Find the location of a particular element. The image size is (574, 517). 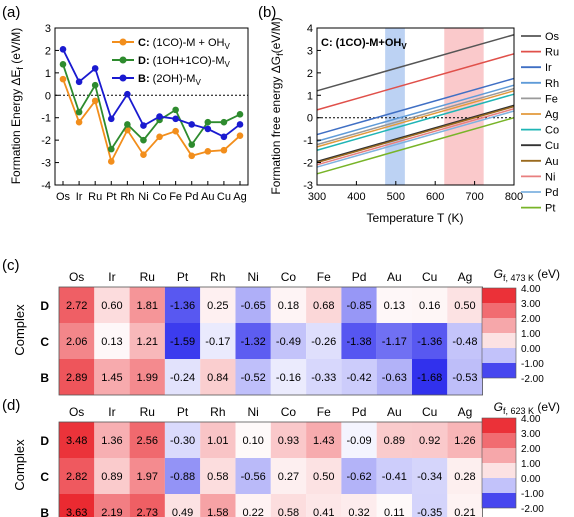

data-point-d-fe is located at coordinates (175, 110).